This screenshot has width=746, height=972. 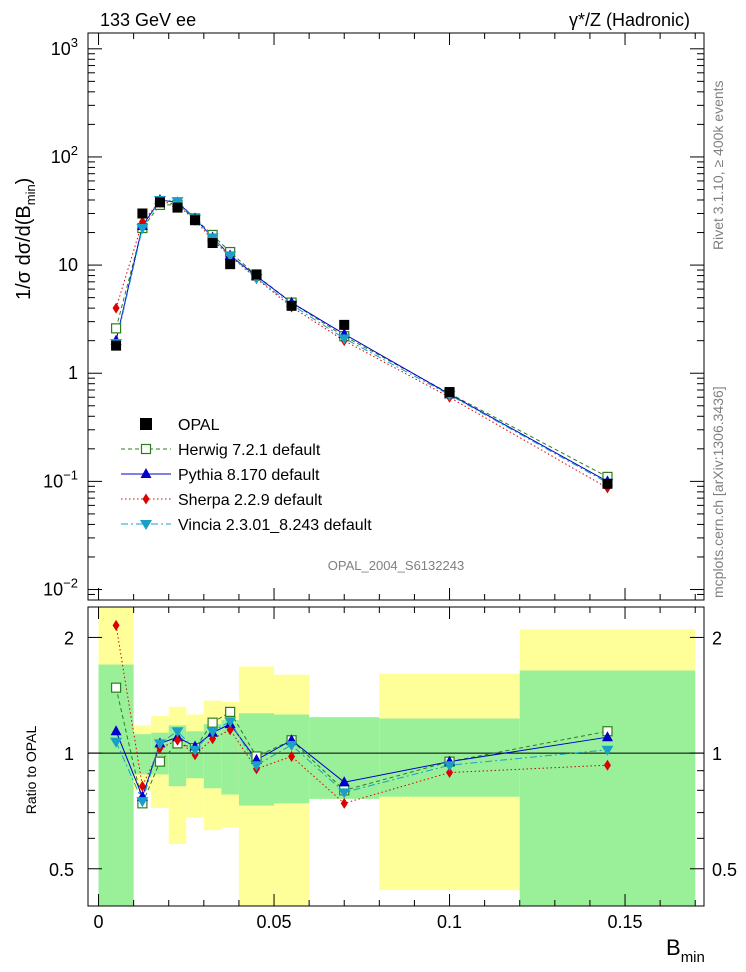 What do you see at coordinates (718, 165) in the screenshot?
I see `rivet-version-label: Rivet 3.1.10, ≥ 400k events` at bounding box center [718, 165].